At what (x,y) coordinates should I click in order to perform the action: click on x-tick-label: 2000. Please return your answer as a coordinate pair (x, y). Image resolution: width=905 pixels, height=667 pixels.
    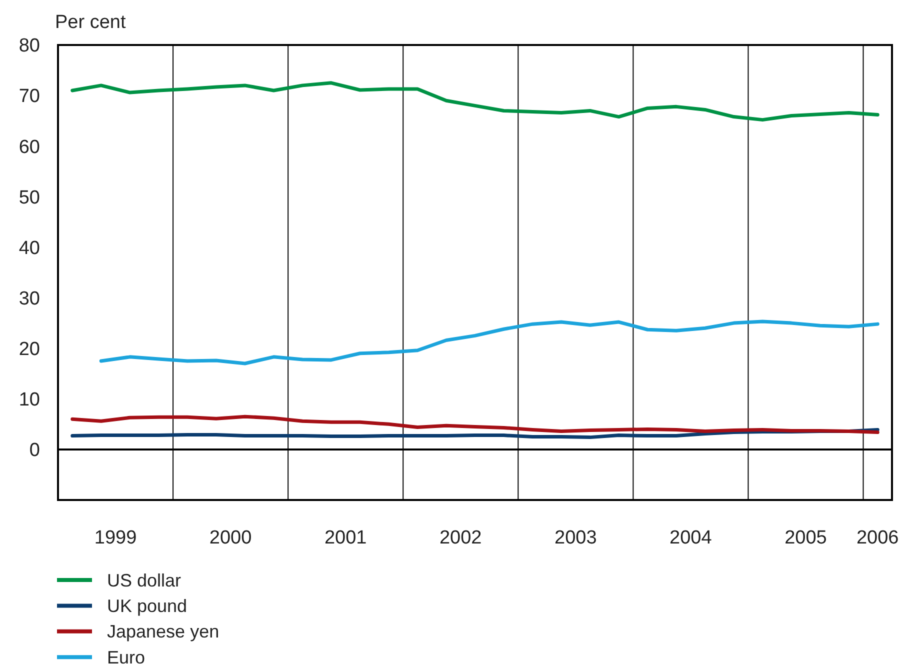
    Looking at the image, I should click on (230, 538).